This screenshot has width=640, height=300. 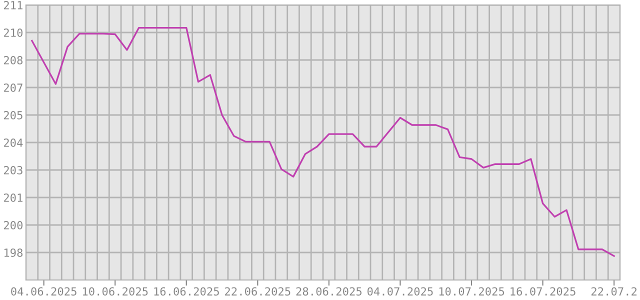 What do you see at coordinates (13, 60) in the screenshot?
I see `y-tick-label: 208` at bounding box center [13, 60].